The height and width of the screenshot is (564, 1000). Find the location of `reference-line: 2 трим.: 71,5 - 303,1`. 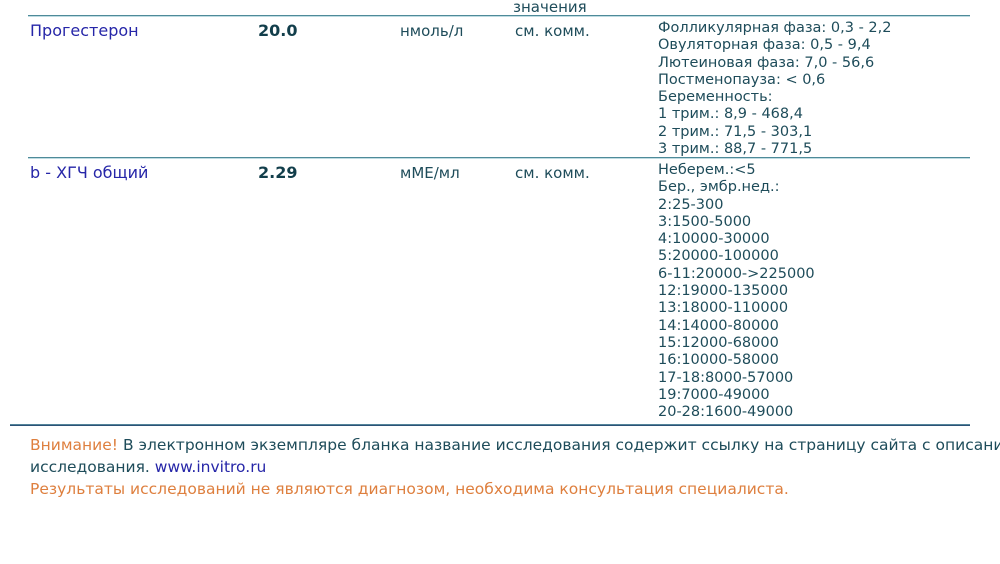

reference-line: 2 трим.: 71,5 - 303,1 is located at coordinates (735, 131).